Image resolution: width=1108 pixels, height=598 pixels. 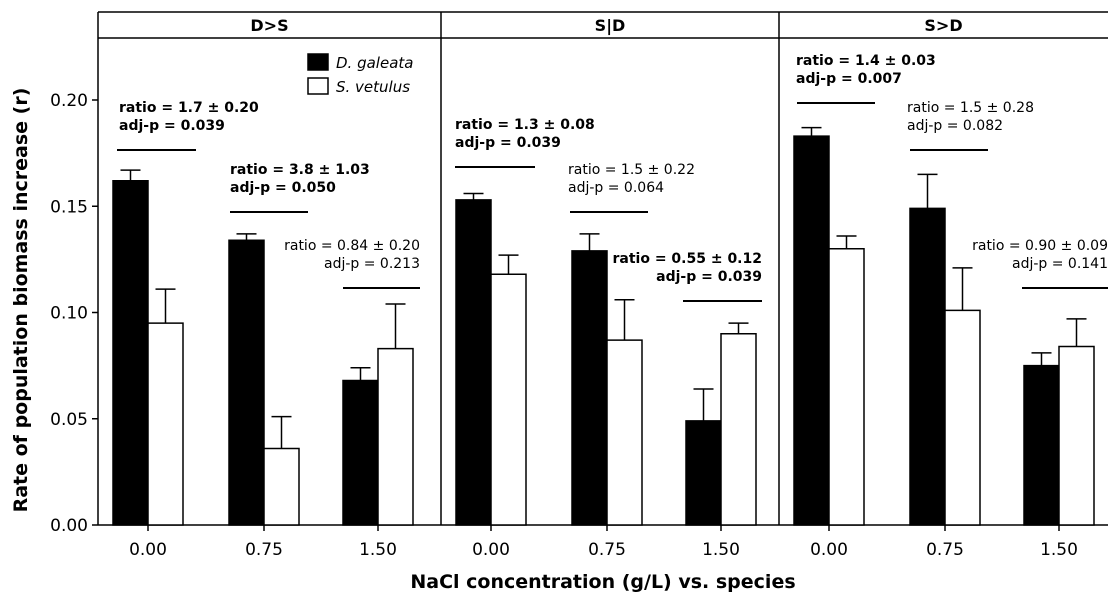 I want to click on adj-p-annotation: adj-p = 0.141, so click(x=1060, y=264).